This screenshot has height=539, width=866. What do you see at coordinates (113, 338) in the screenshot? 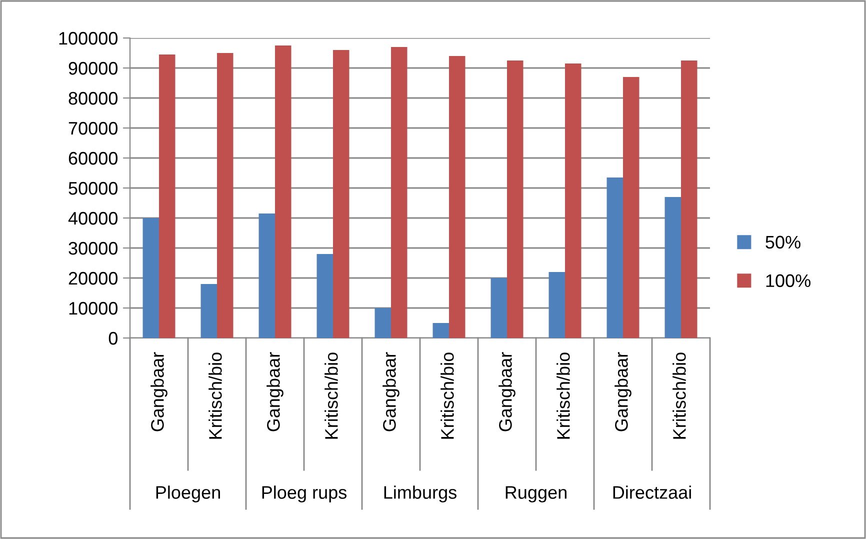
I see `y-tick-label: 0` at bounding box center [113, 338].